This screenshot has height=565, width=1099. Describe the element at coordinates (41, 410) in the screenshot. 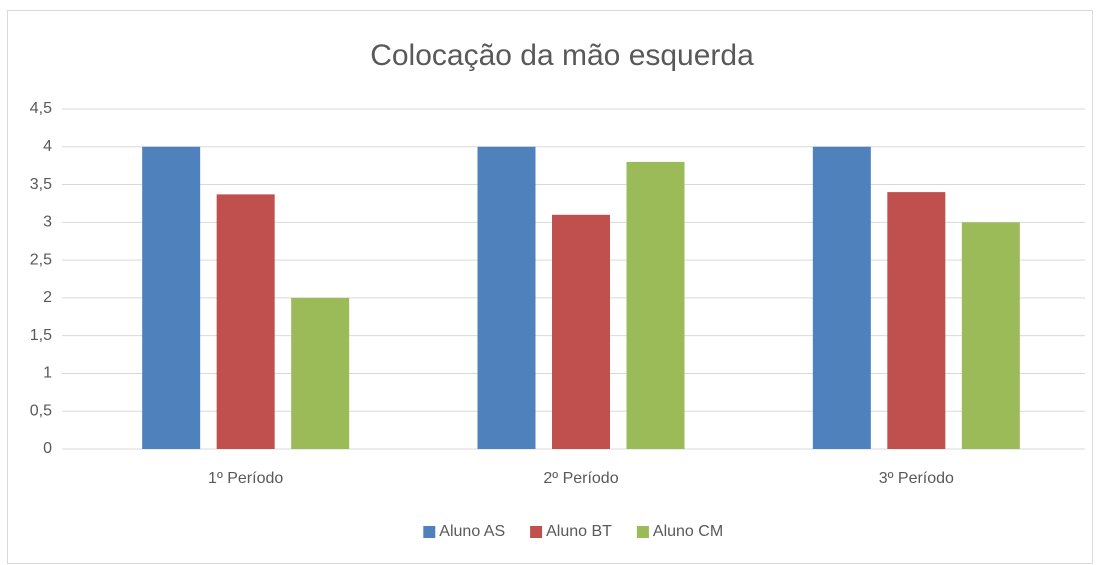

I see `y-tick-label: 0,5` at that location.